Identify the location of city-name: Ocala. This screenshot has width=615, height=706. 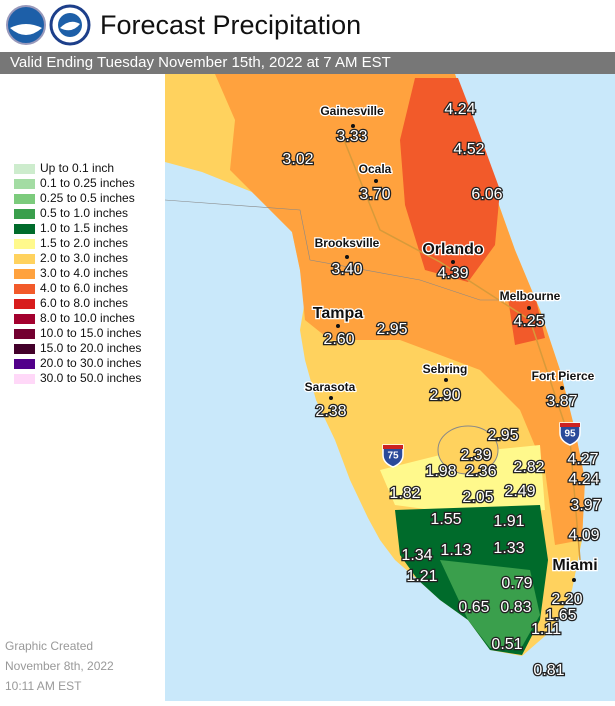
(375, 169).